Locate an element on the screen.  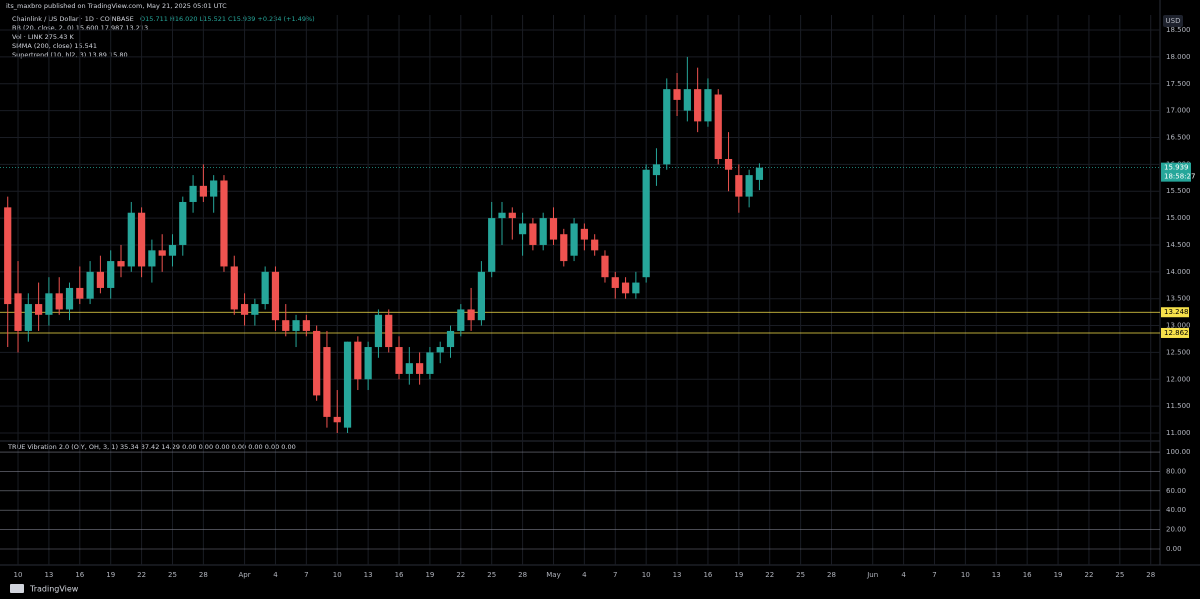
x-tick-label: Jun is located at coordinates (872, 575).